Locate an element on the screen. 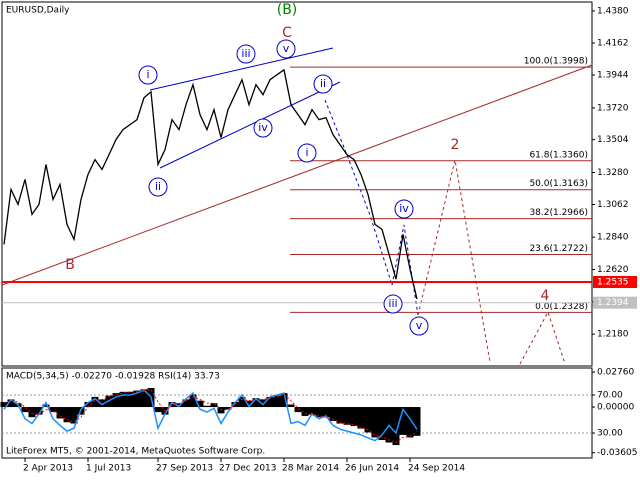  y-tick-label: 1.4162 is located at coordinates (613, 43).